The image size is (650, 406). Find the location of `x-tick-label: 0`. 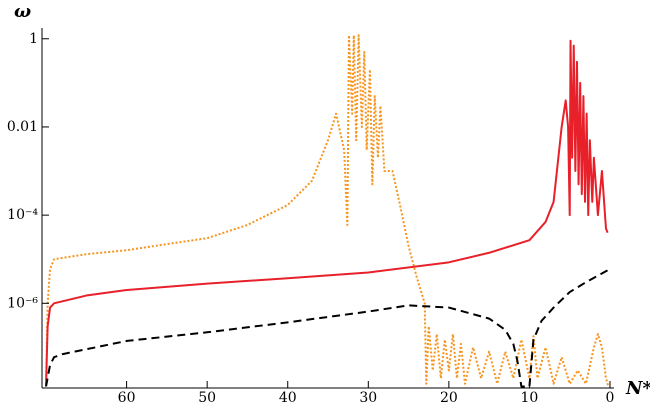

x-tick-label: 0 is located at coordinates (610, 398).